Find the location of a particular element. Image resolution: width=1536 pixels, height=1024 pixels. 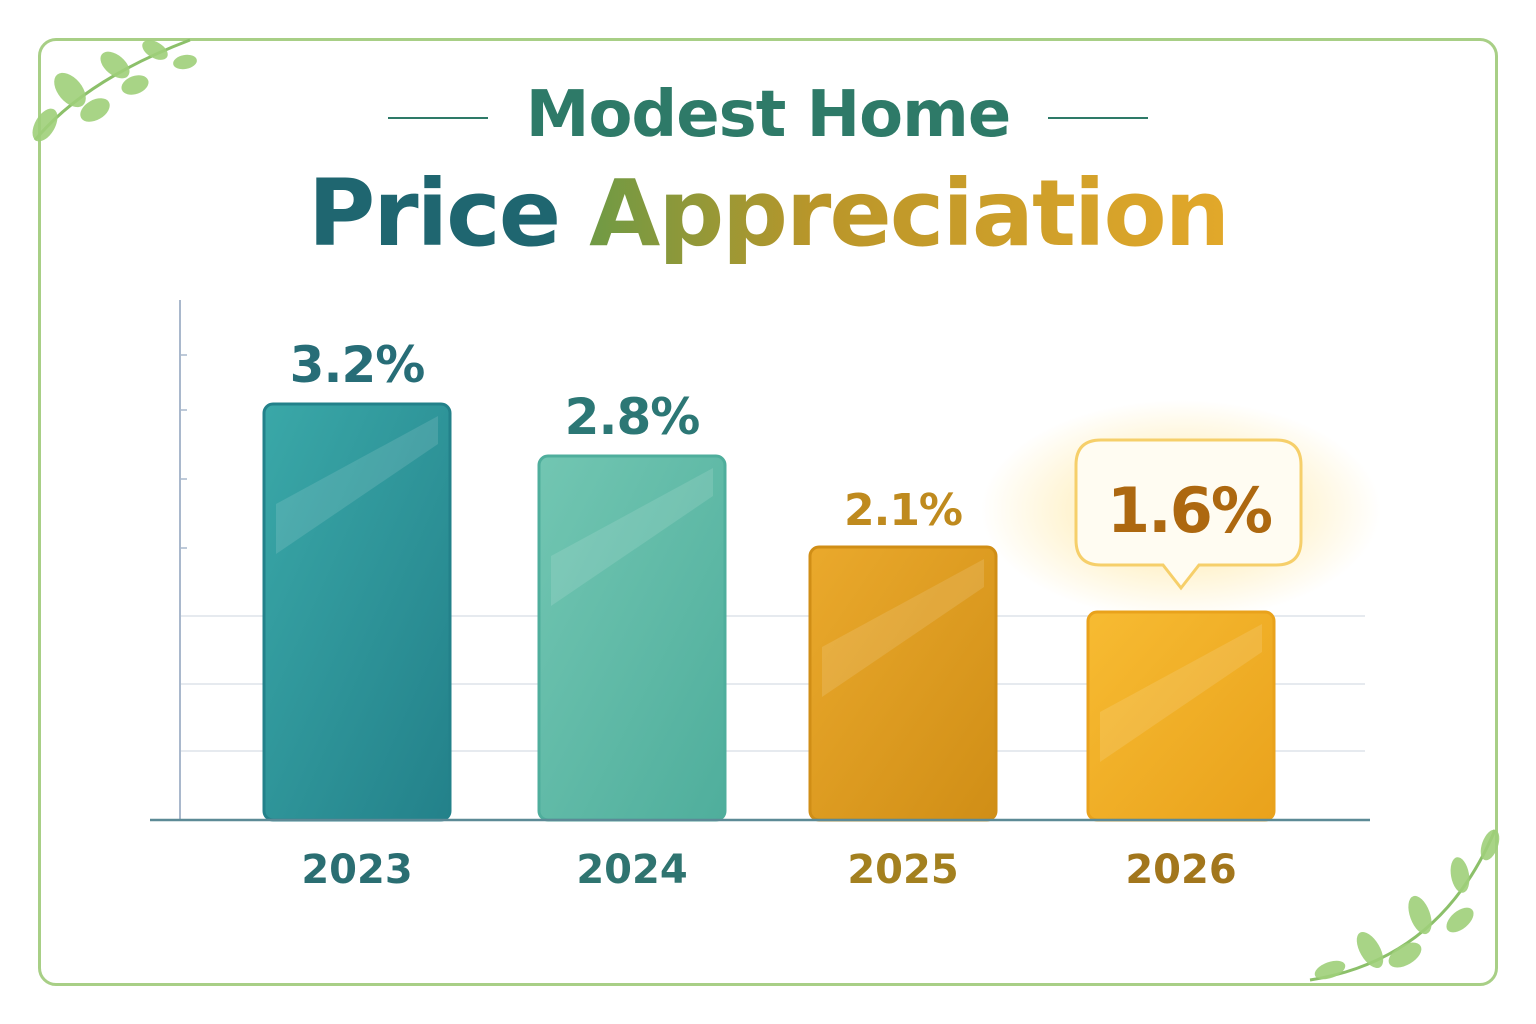

x-tick-label: 2023 is located at coordinates (356, 870).